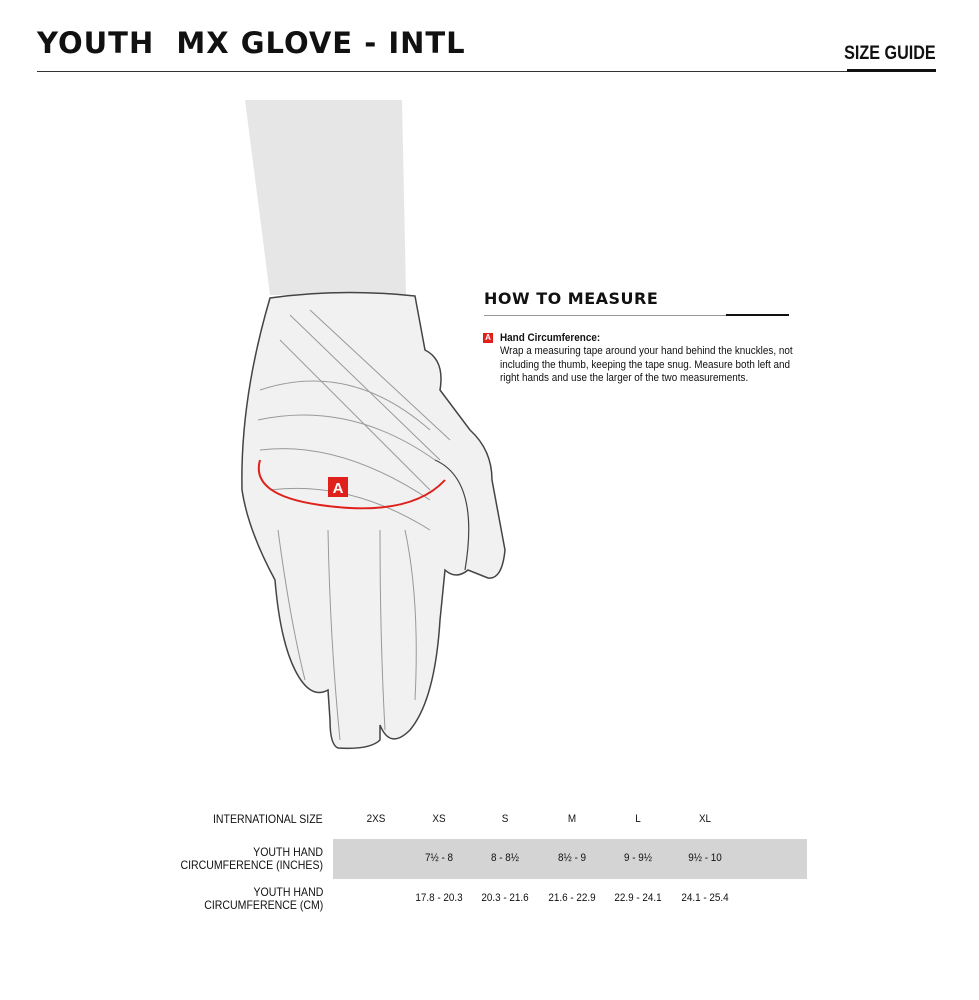 This screenshot has width=979, height=1000. I want to click on row-label-size: INTERNATIONAL SIZE, so click(268, 819).